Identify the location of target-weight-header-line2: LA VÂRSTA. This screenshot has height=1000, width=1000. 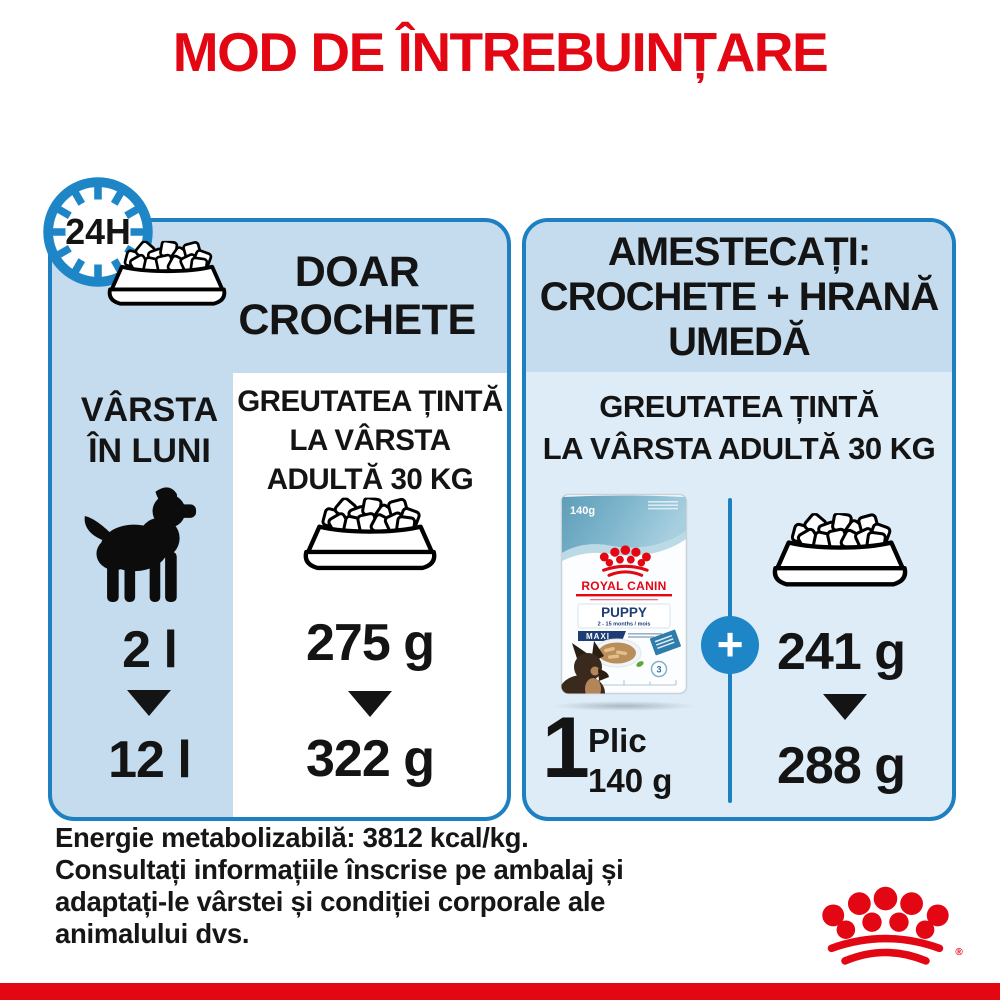
(370, 440).